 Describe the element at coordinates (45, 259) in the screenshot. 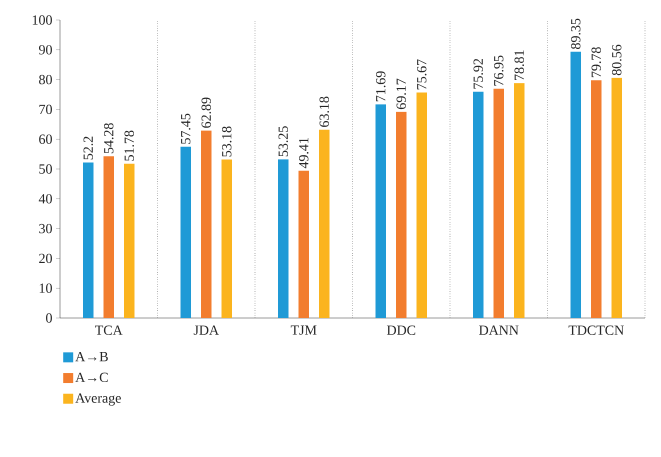

I see `y-tick-label: 20` at that location.